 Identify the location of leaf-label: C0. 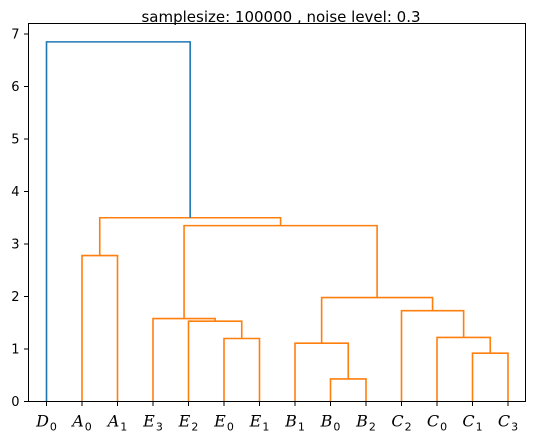
(437, 423).